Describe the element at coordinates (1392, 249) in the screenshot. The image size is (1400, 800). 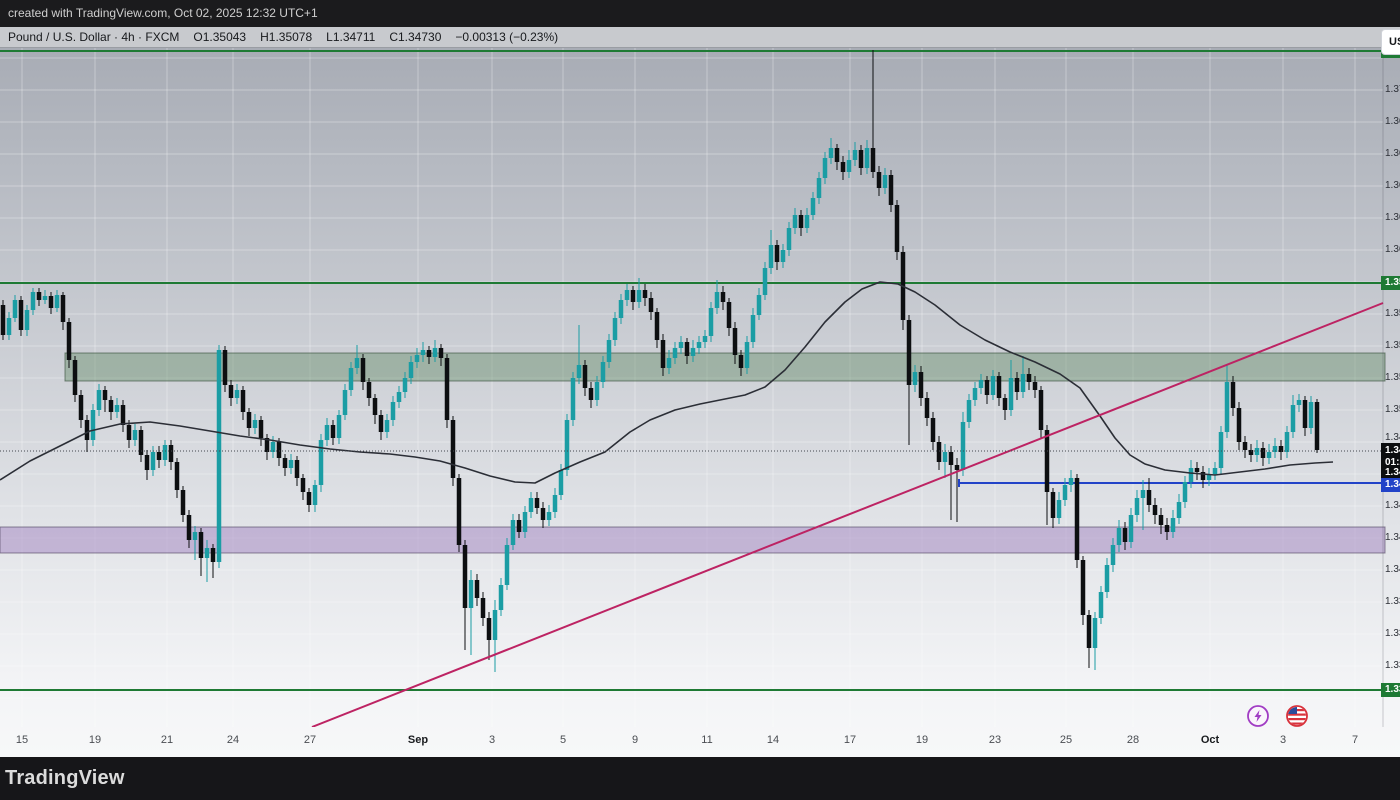
I see `price-tick: 1.36000` at that location.